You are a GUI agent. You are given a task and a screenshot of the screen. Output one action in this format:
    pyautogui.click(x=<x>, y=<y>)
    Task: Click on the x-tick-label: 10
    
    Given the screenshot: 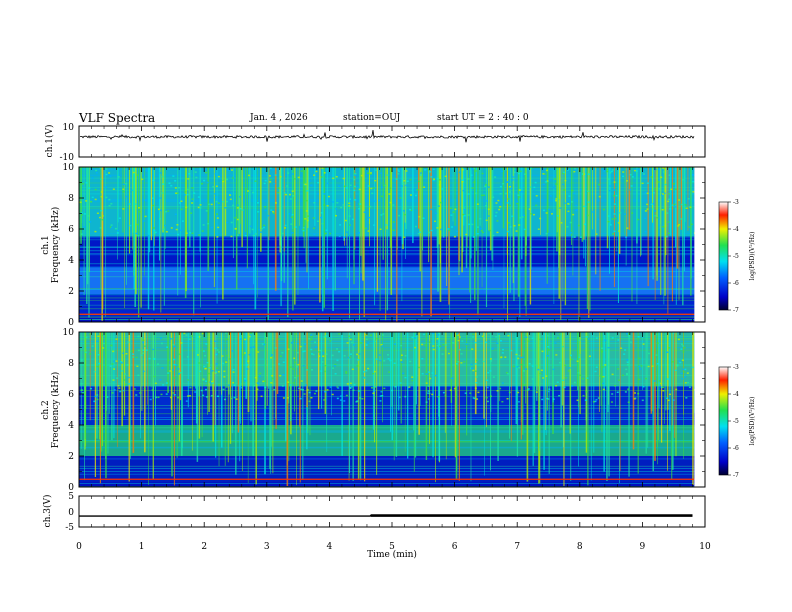 What is the action you would take?
    pyautogui.click(x=705, y=547)
    